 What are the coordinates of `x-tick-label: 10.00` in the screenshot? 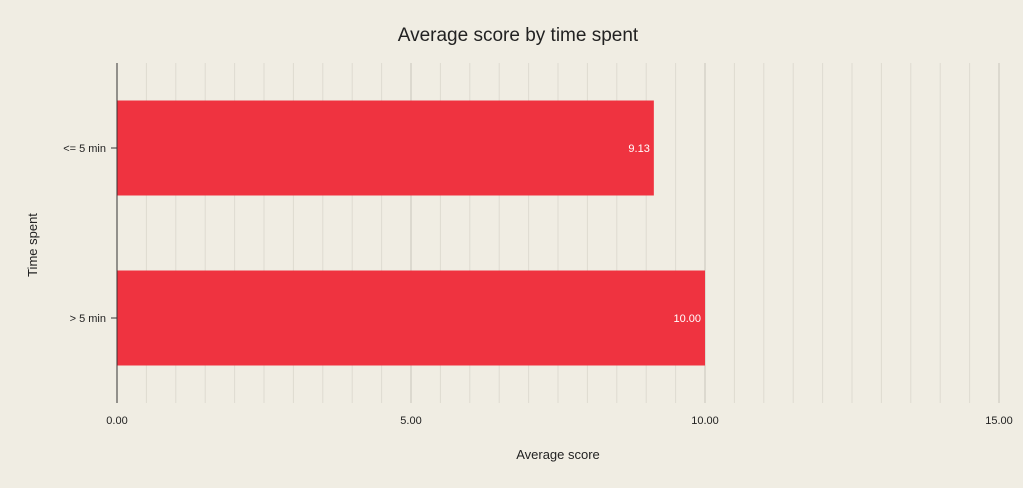 It's located at (705, 421).